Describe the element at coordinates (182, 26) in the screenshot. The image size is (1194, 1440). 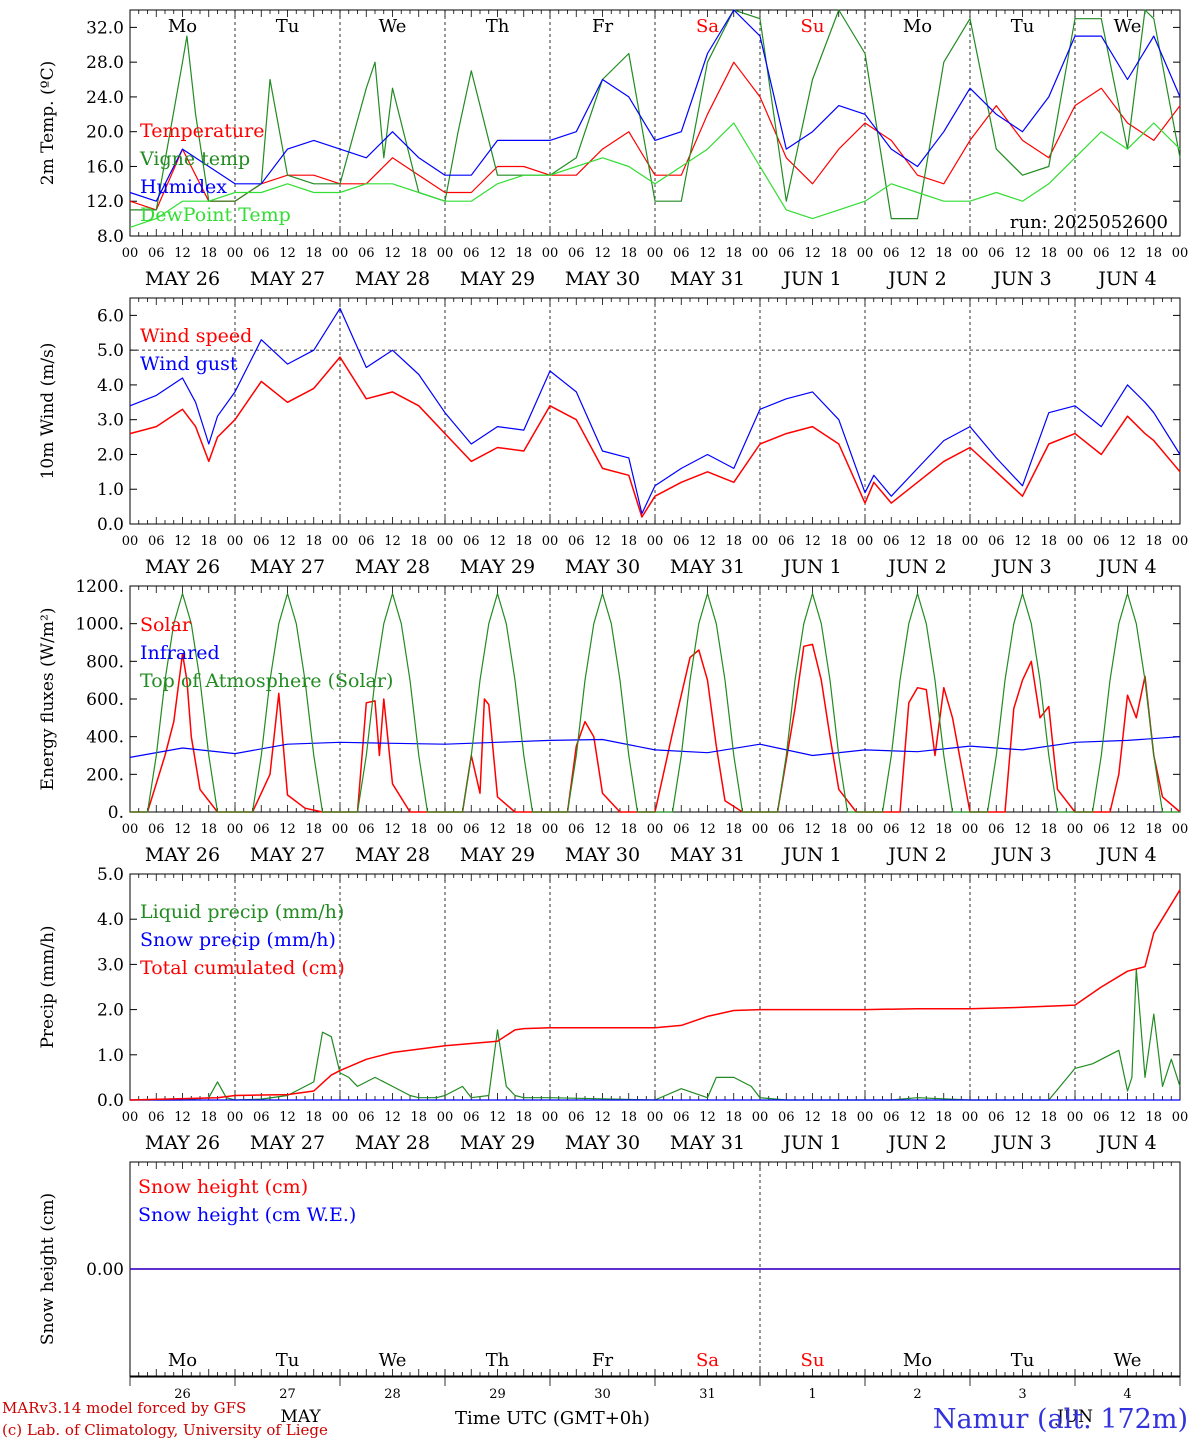
I see `day-label: Mo` at that location.